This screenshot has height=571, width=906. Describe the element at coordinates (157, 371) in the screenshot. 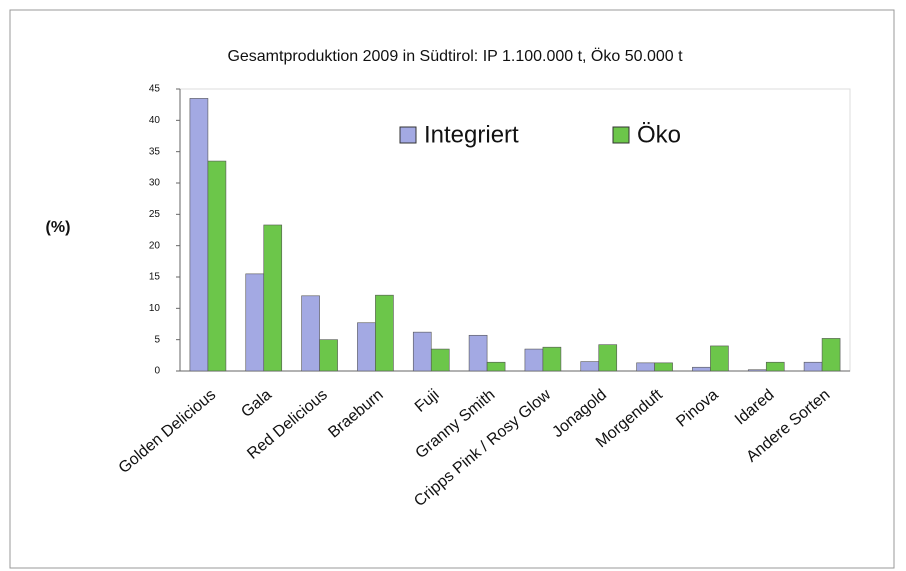

I see `y-tick-label: 0` at that location.